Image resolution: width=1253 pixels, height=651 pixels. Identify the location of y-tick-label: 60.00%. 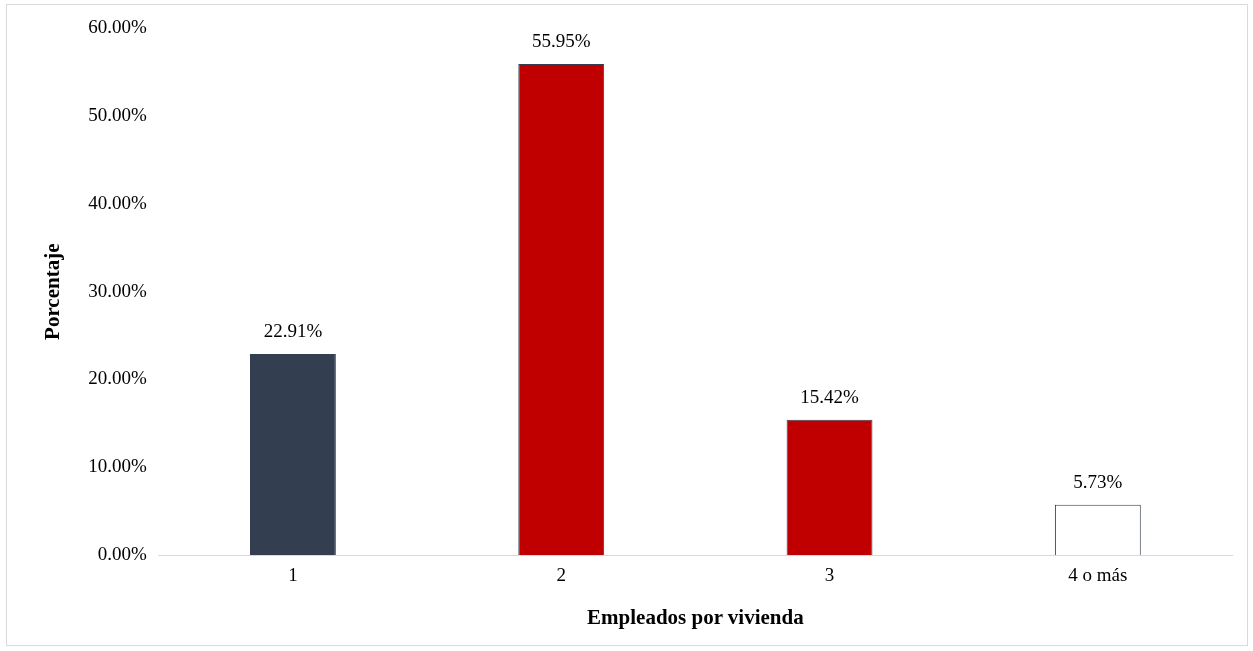
(117, 27).